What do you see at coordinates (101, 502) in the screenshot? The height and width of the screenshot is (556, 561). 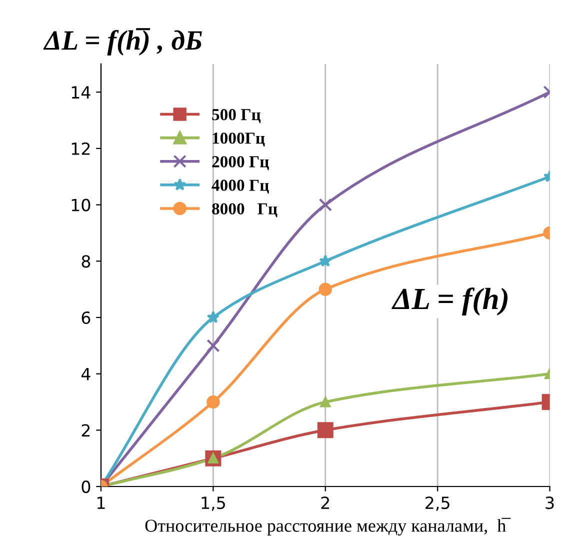 I see `x-tick-label: 1` at bounding box center [101, 502].